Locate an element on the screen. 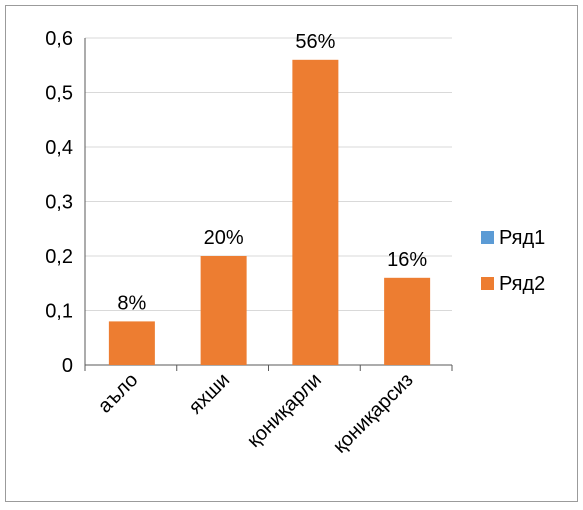 The image size is (583, 510). x-category-label: яхши is located at coordinates (210, 394).